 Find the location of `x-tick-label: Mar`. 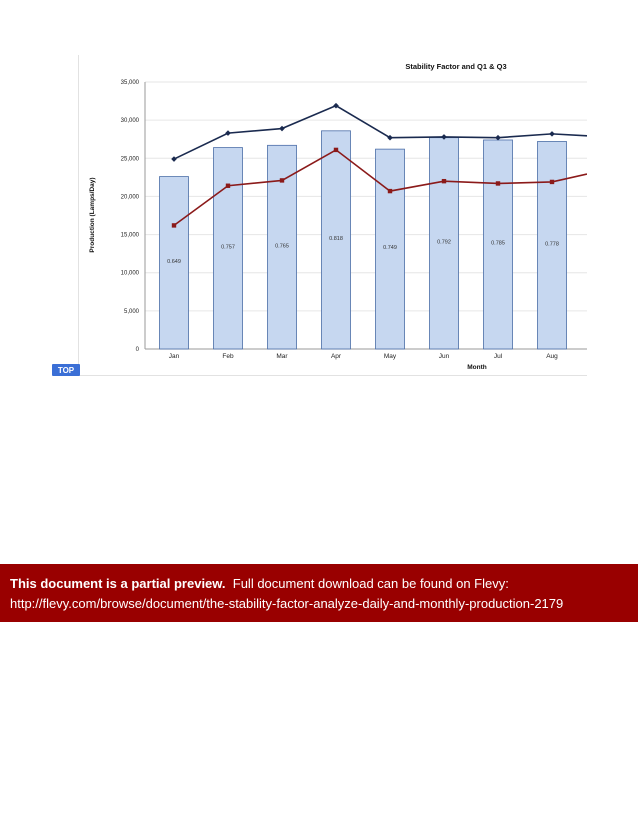

x-tick-label: Mar is located at coordinates (282, 356).